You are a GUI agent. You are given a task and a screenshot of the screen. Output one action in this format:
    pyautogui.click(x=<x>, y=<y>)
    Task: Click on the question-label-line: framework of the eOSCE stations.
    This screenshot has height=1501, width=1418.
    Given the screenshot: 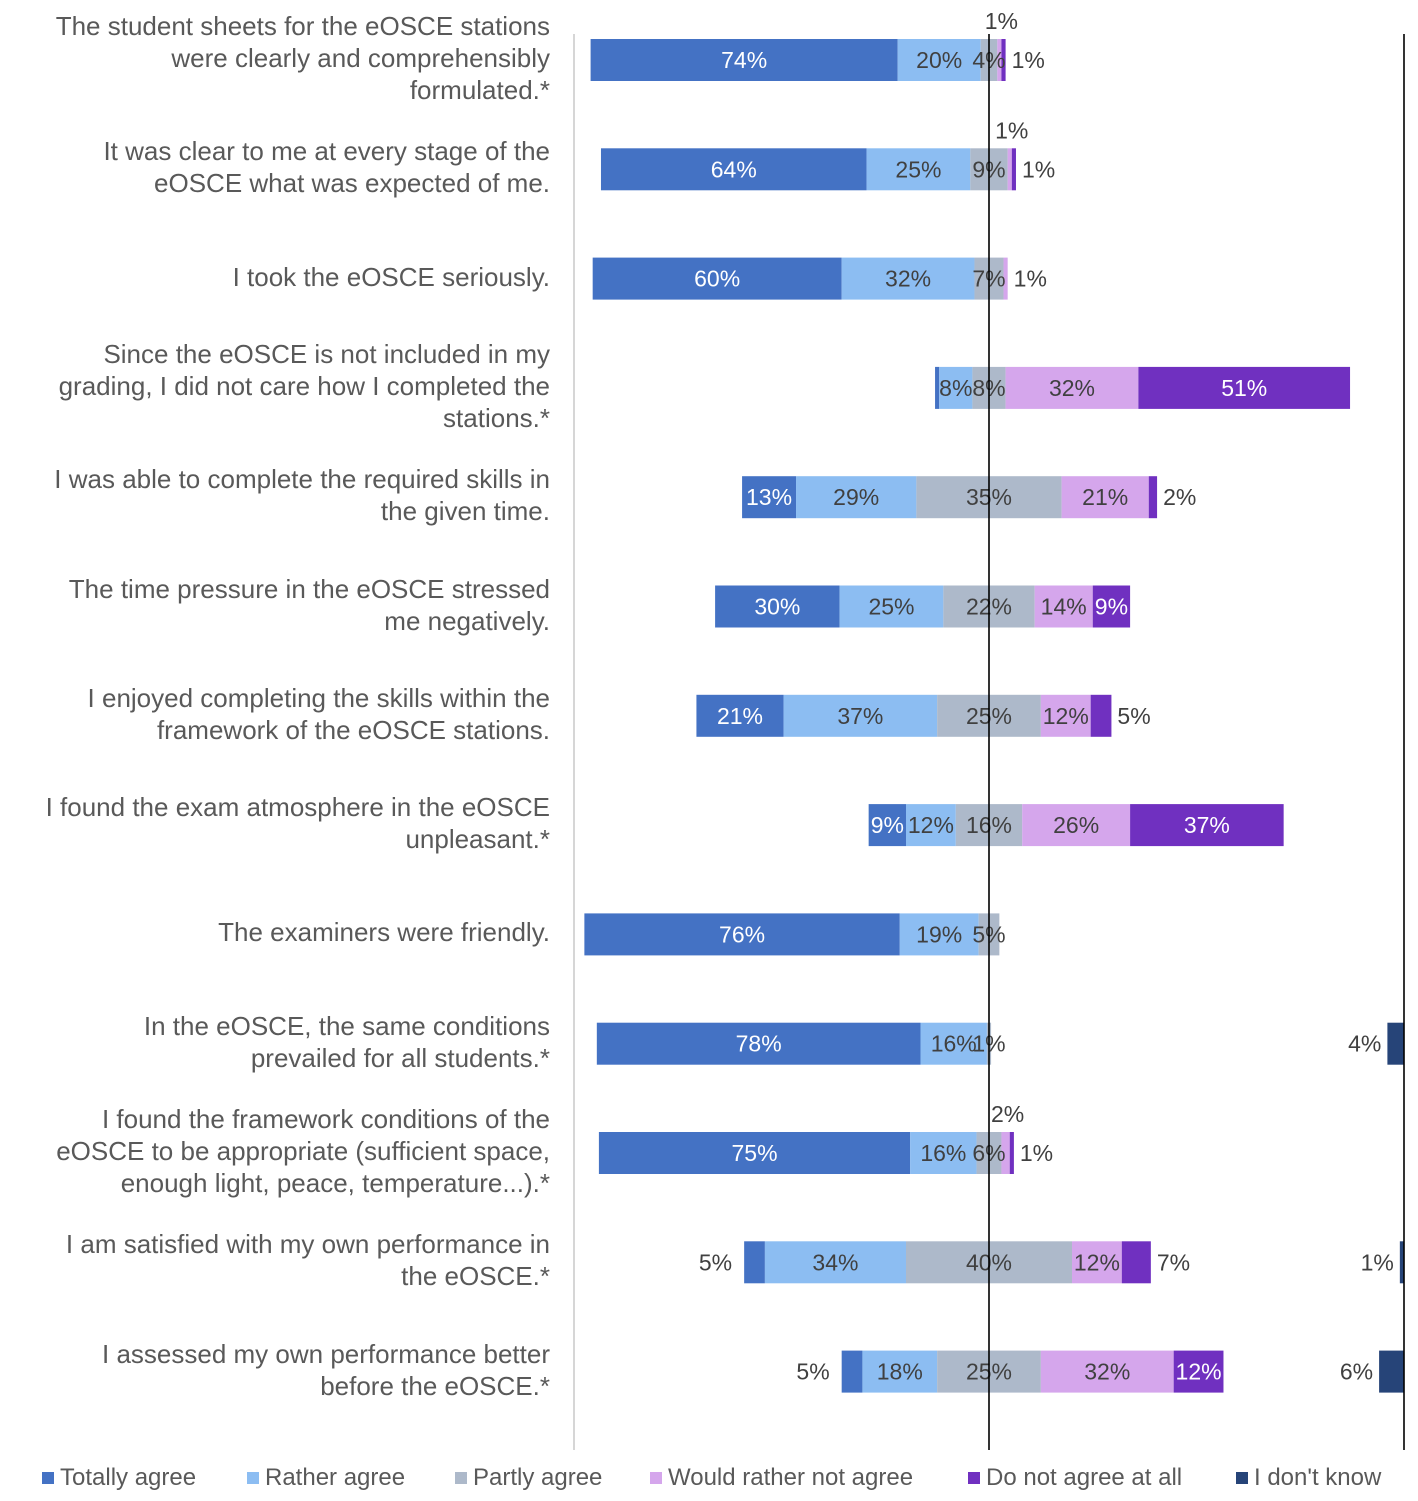 What is the action you would take?
    pyautogui.click(x=353, y=729)
    